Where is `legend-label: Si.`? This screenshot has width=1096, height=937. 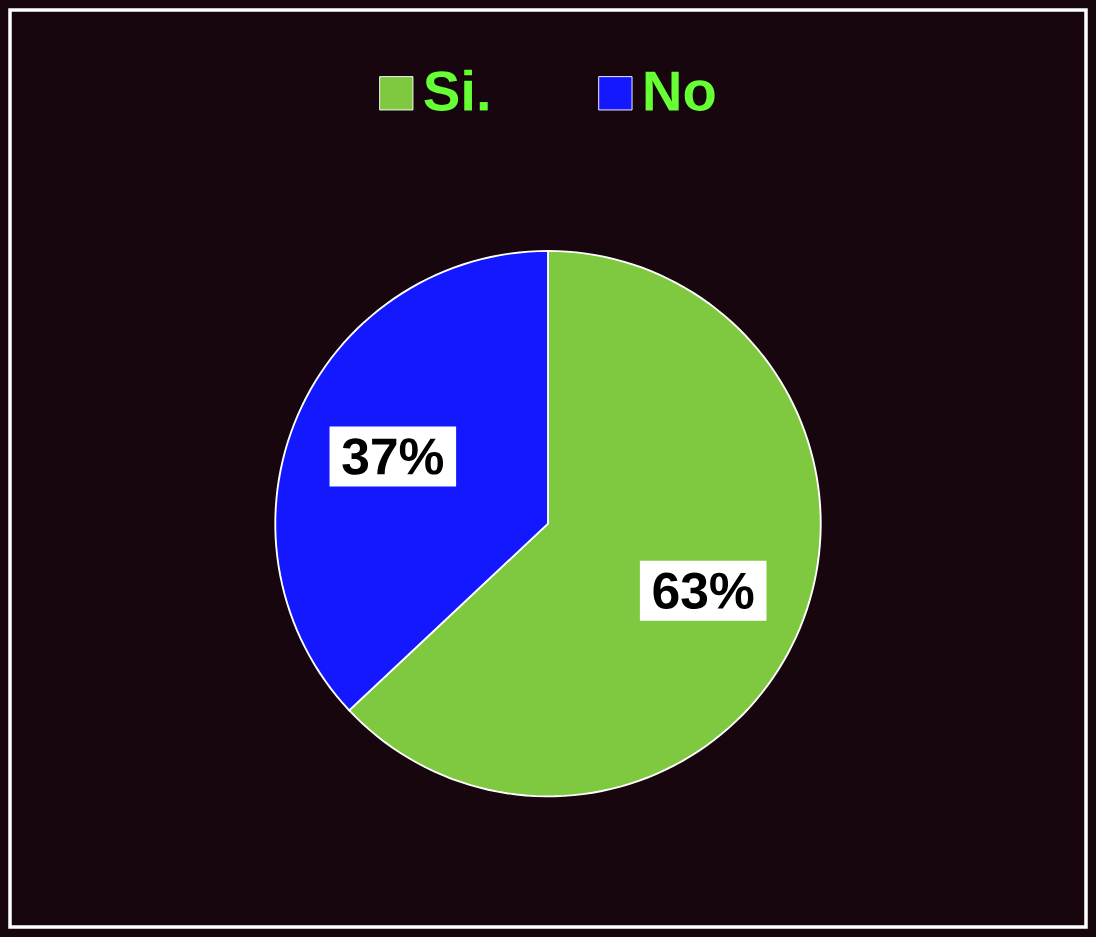
legend-label: Si. is located at coordinates (456, 90).